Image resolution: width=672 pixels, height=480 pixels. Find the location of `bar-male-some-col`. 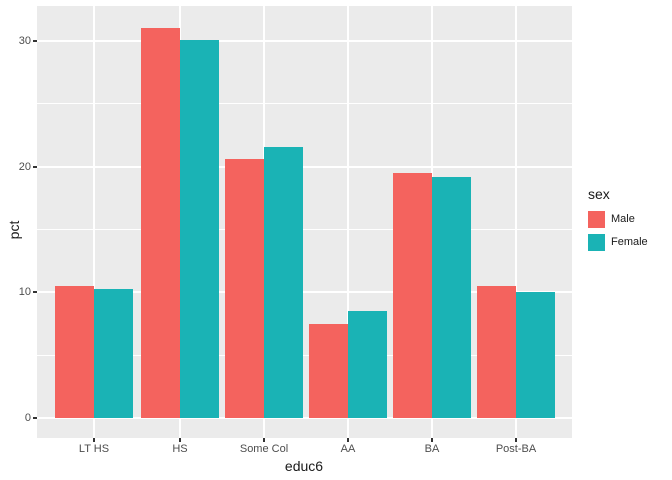

bar-male-some-col is located at coordinates (244, 288).